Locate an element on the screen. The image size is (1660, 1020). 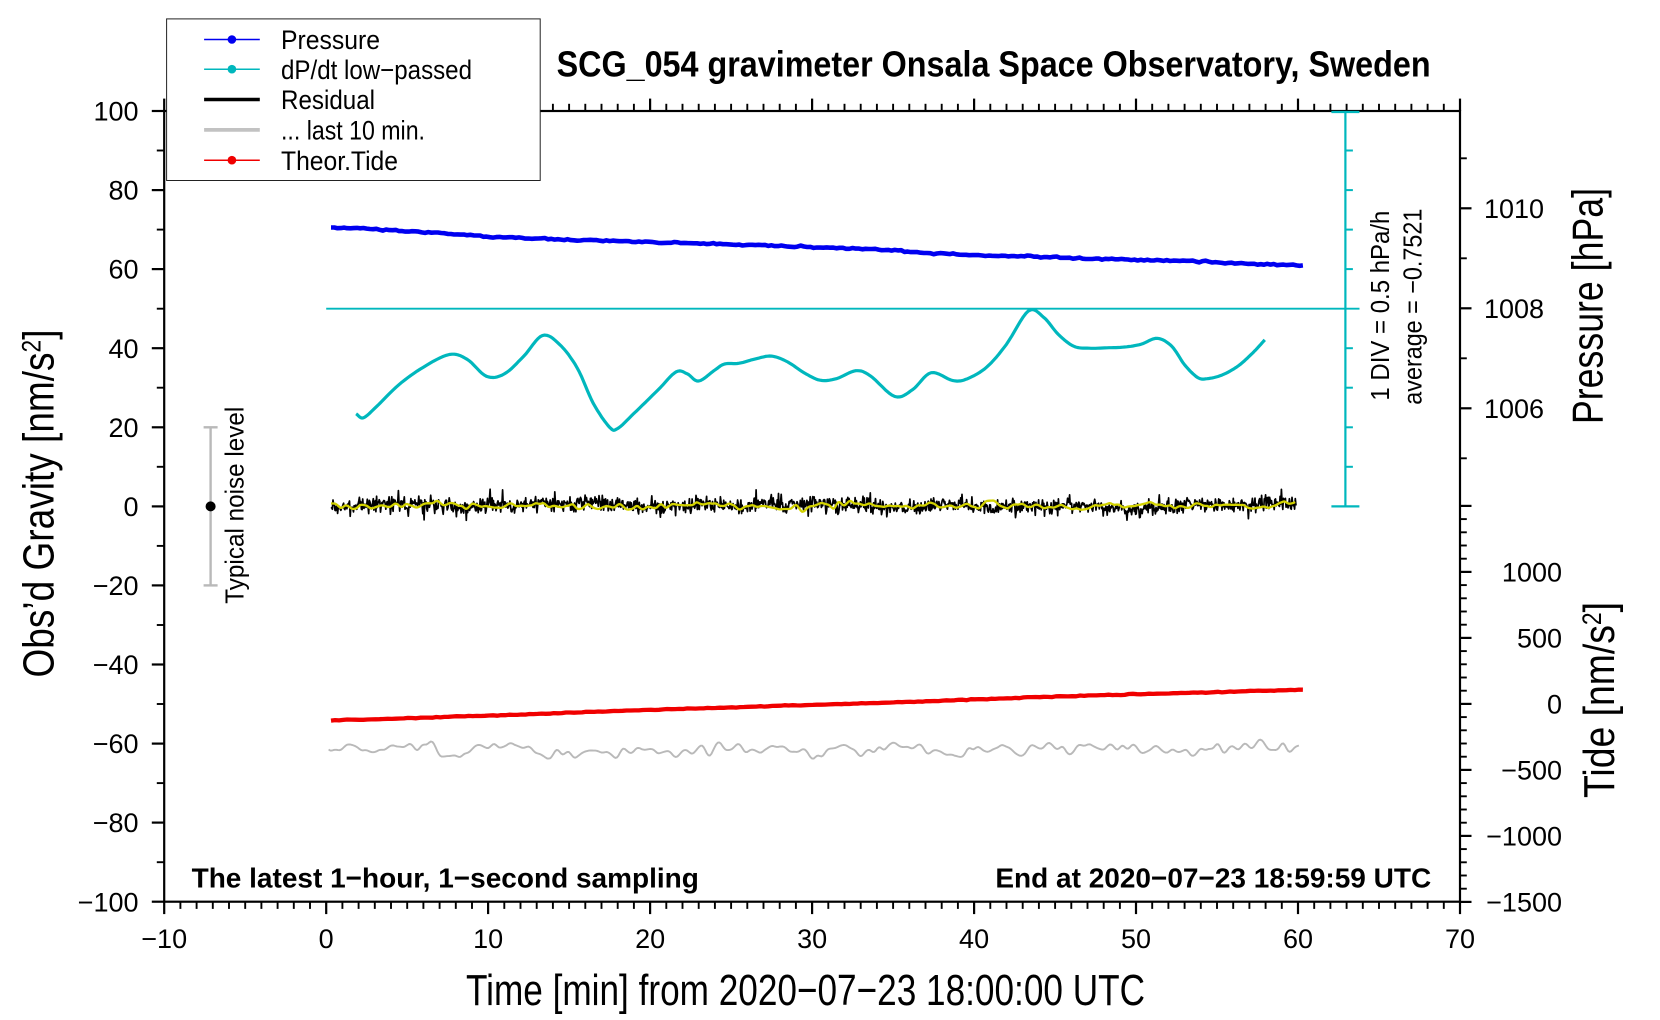
svg-text: −1000 is located at coordinates (1524, 837).